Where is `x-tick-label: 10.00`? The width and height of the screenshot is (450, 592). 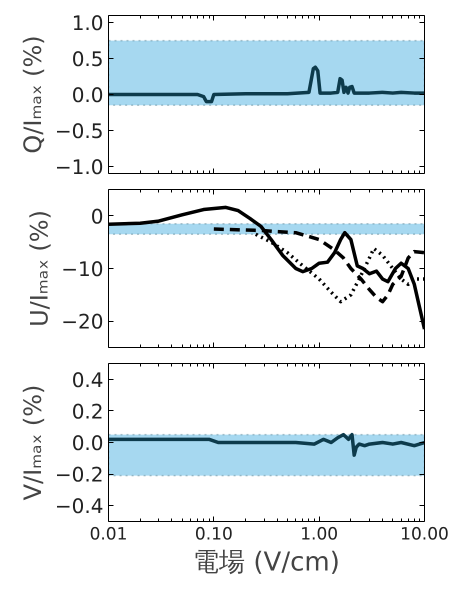 x-tick-label: 10.00 is located at coordinates (424, 534).